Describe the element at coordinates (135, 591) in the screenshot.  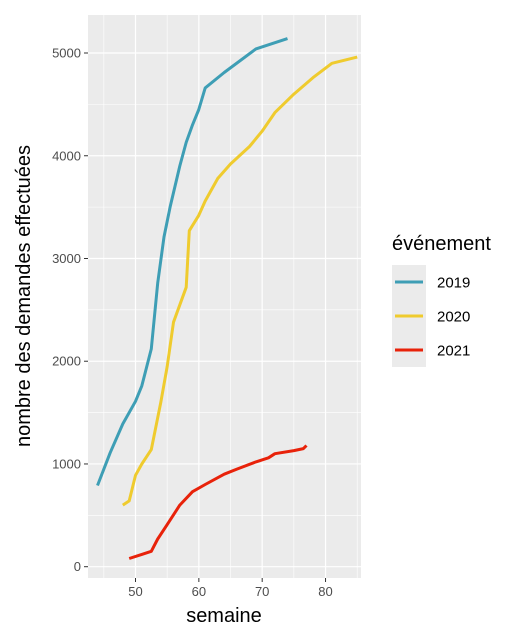
I see `x-tick-label: 50` at that location.